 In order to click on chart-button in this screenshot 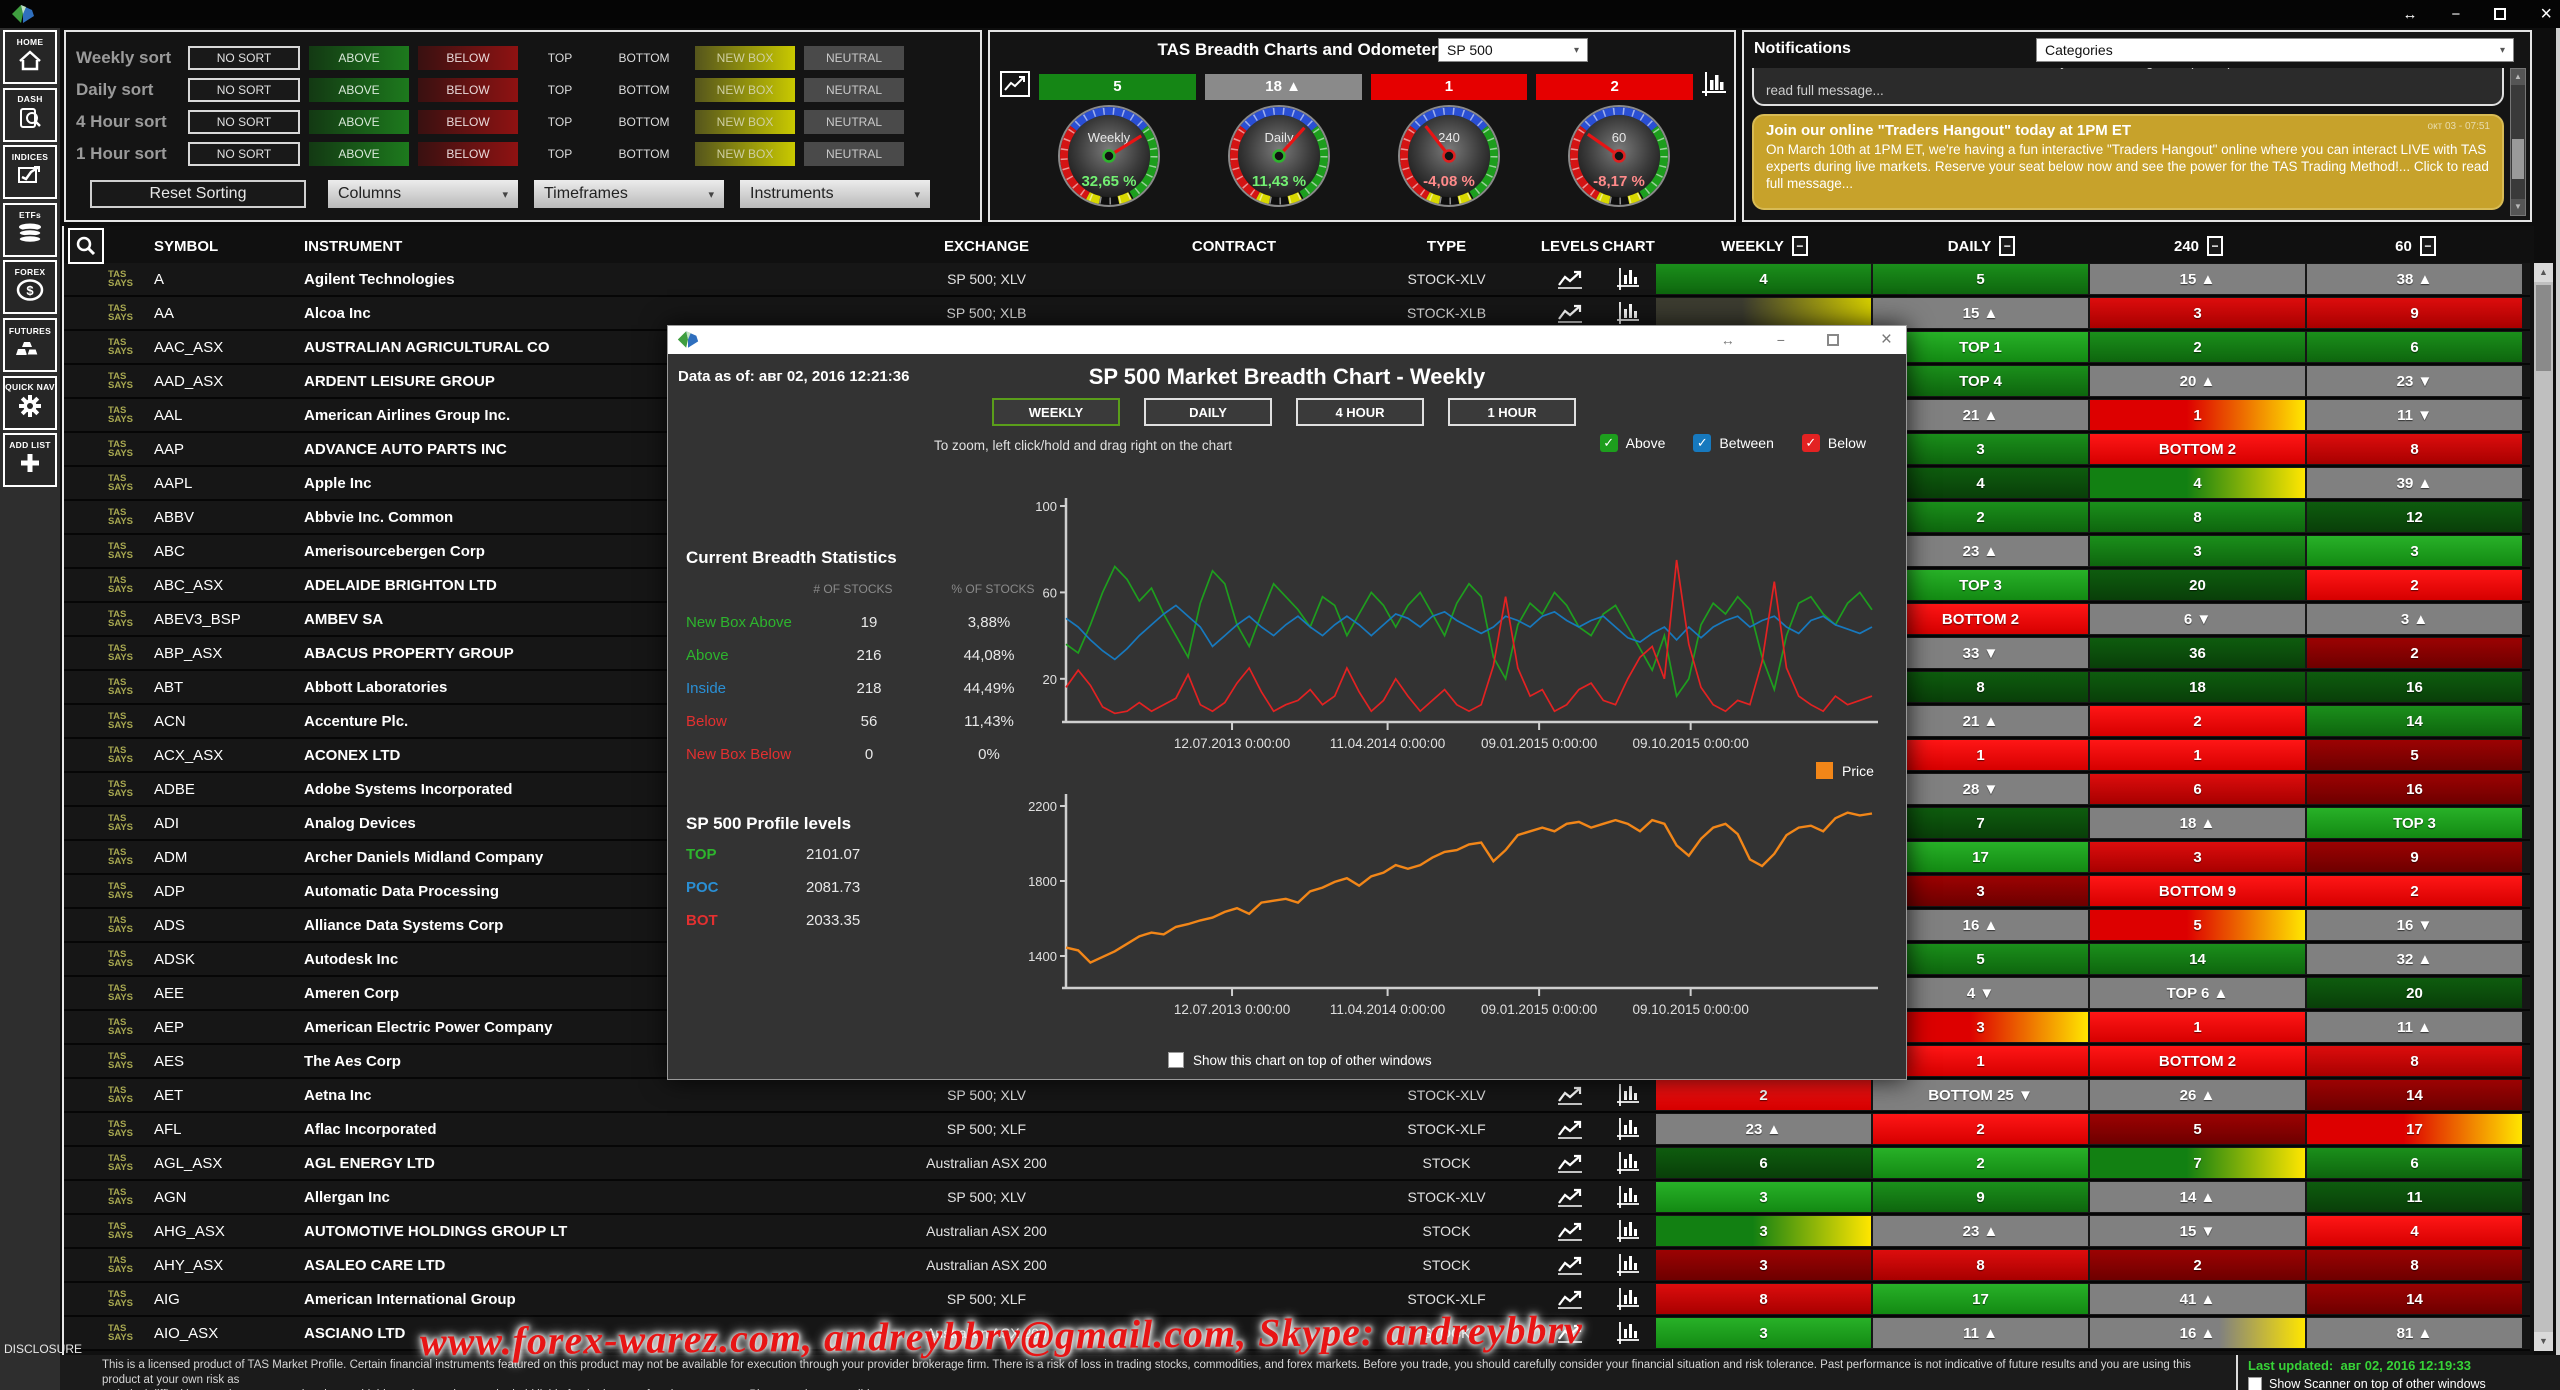, I will do `click(1628, 1163)`.